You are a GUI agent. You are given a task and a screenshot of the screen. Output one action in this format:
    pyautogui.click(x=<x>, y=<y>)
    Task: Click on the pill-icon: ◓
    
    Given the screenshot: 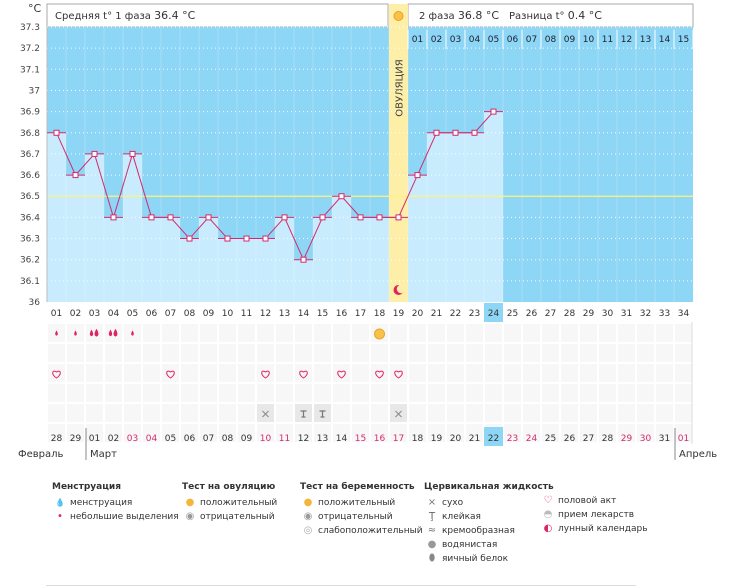 What is the action you would take?
    pyautogui.click(x=548, y=514)
    